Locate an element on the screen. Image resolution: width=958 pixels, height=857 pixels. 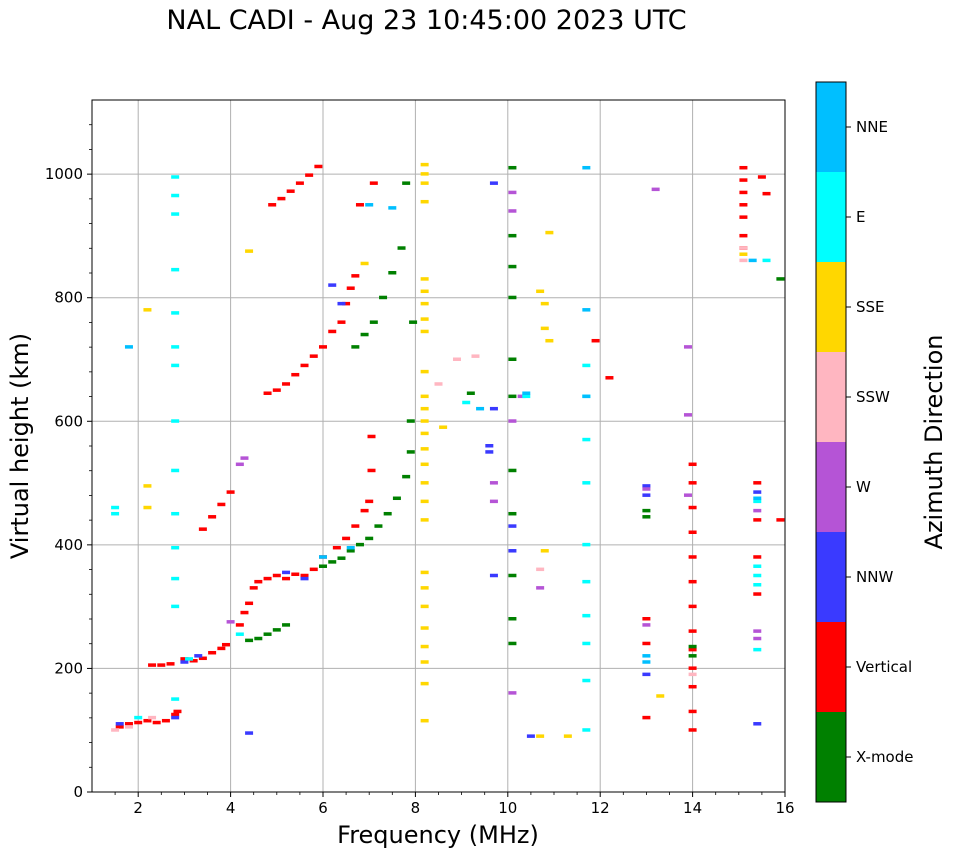
x-tick-label: 2 is located at coordinates (138, 808).